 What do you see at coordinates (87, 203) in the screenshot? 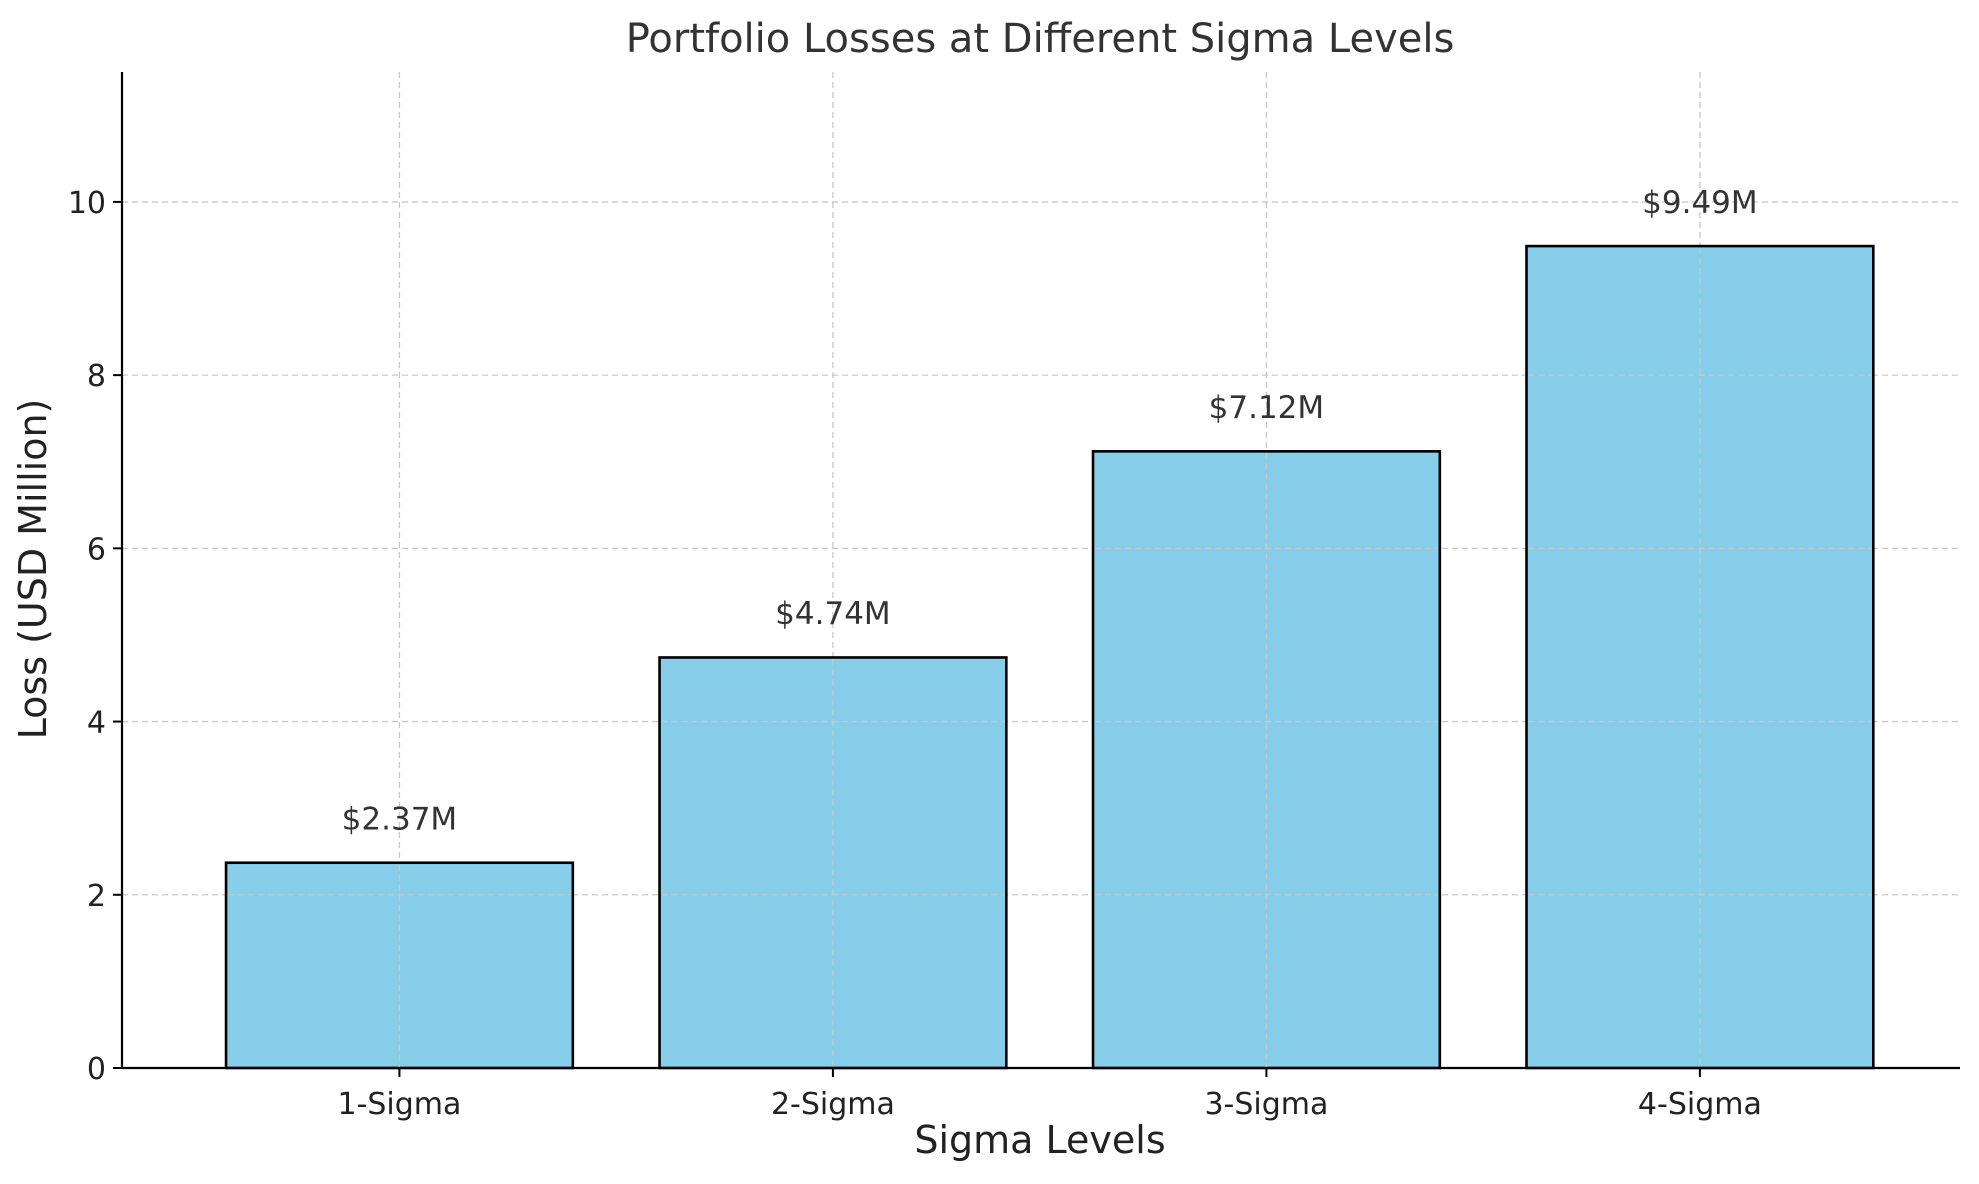
I see `y-tick-label: 10` at bounding box center [87, 203].